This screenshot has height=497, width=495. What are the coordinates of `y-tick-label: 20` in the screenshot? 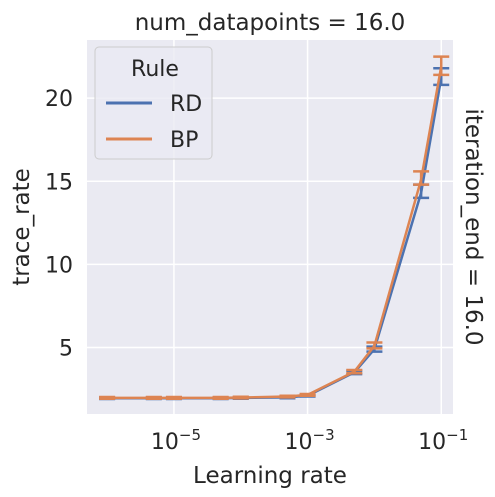 It's located at (59, 99).